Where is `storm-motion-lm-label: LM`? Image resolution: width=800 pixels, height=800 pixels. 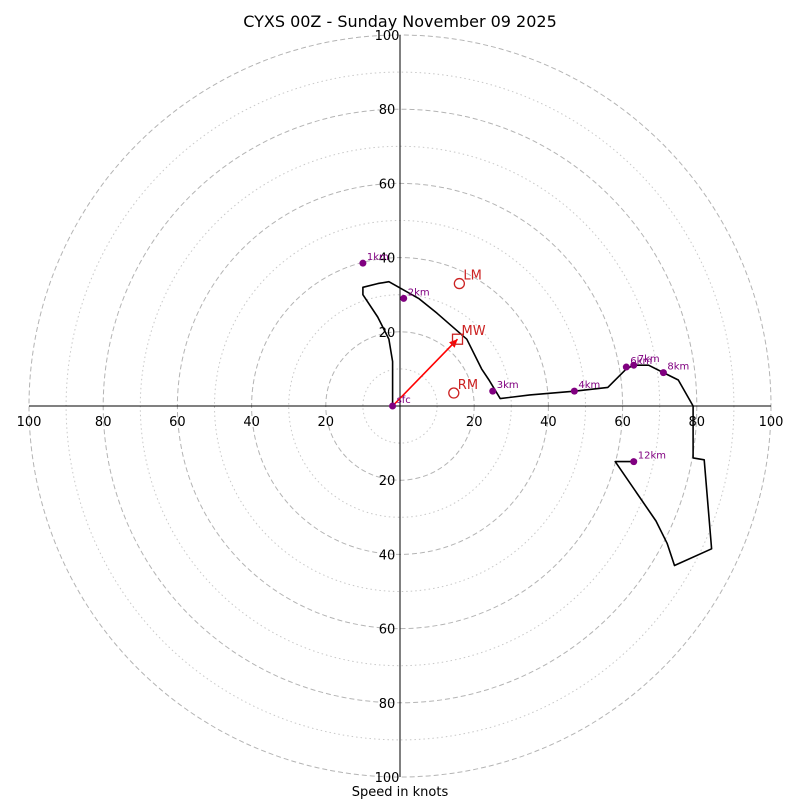 storm-motion-lm-label: LM is located at coordinates (472, 276).